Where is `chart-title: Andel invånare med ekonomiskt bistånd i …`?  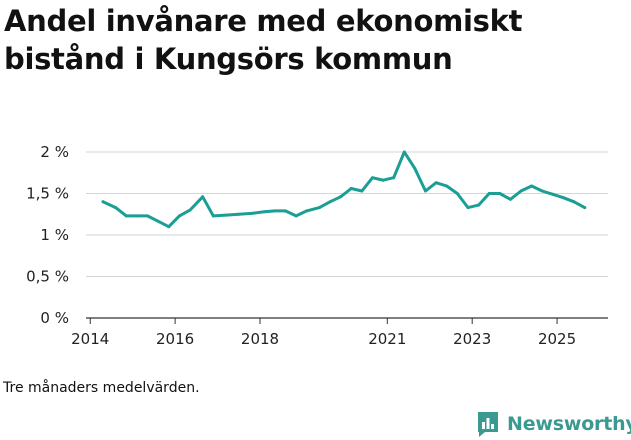 chart-title: Andel invånare med ekonomiskt bistånd i … is located at coordinates (263, 40).